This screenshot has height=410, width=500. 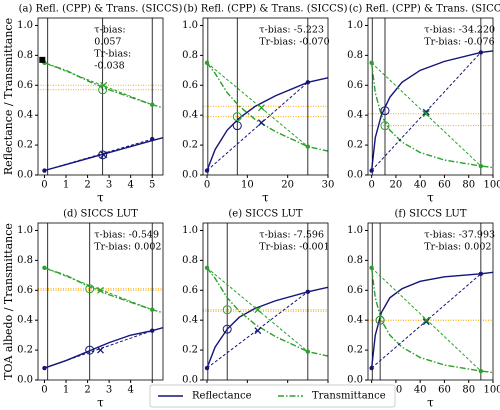 I want to click on annotation: Tr-bias: 0.002, so click(x=457, y=247).